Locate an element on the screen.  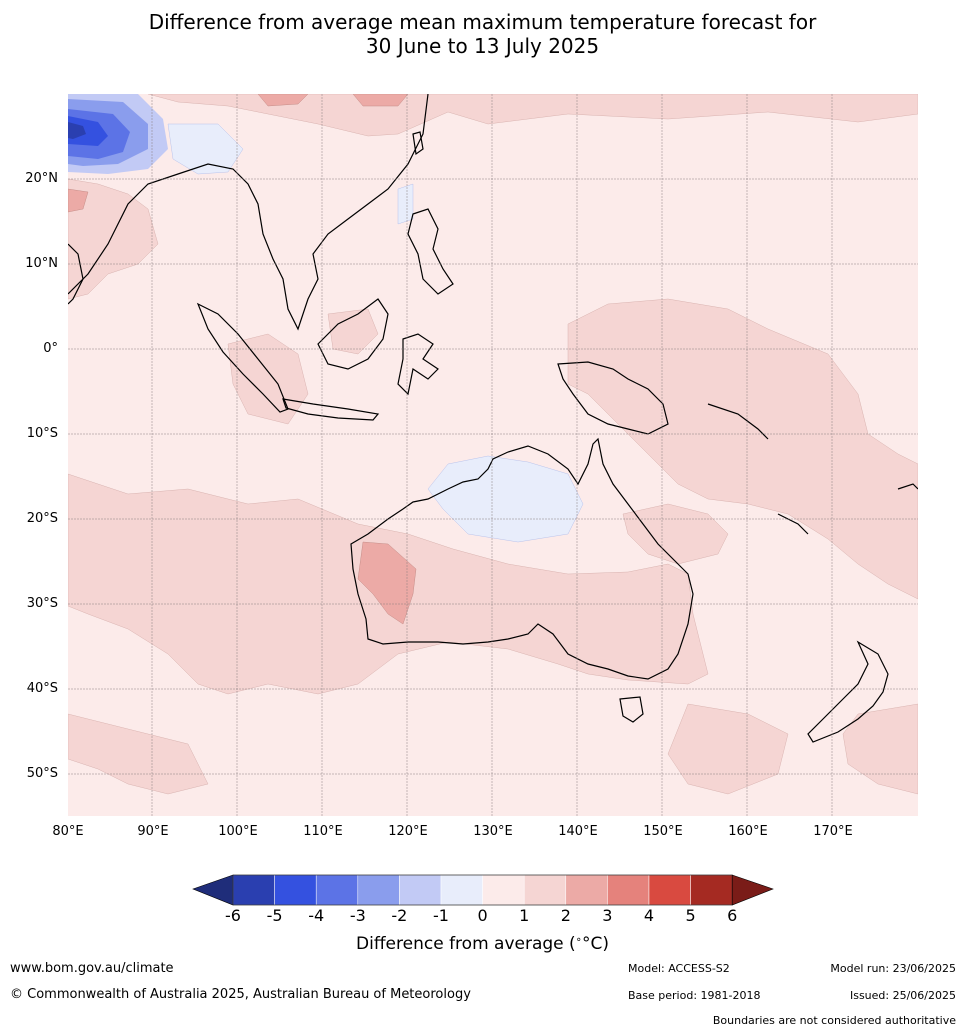
lon-label-120e: 120°E is located at coordinates (408, 831).